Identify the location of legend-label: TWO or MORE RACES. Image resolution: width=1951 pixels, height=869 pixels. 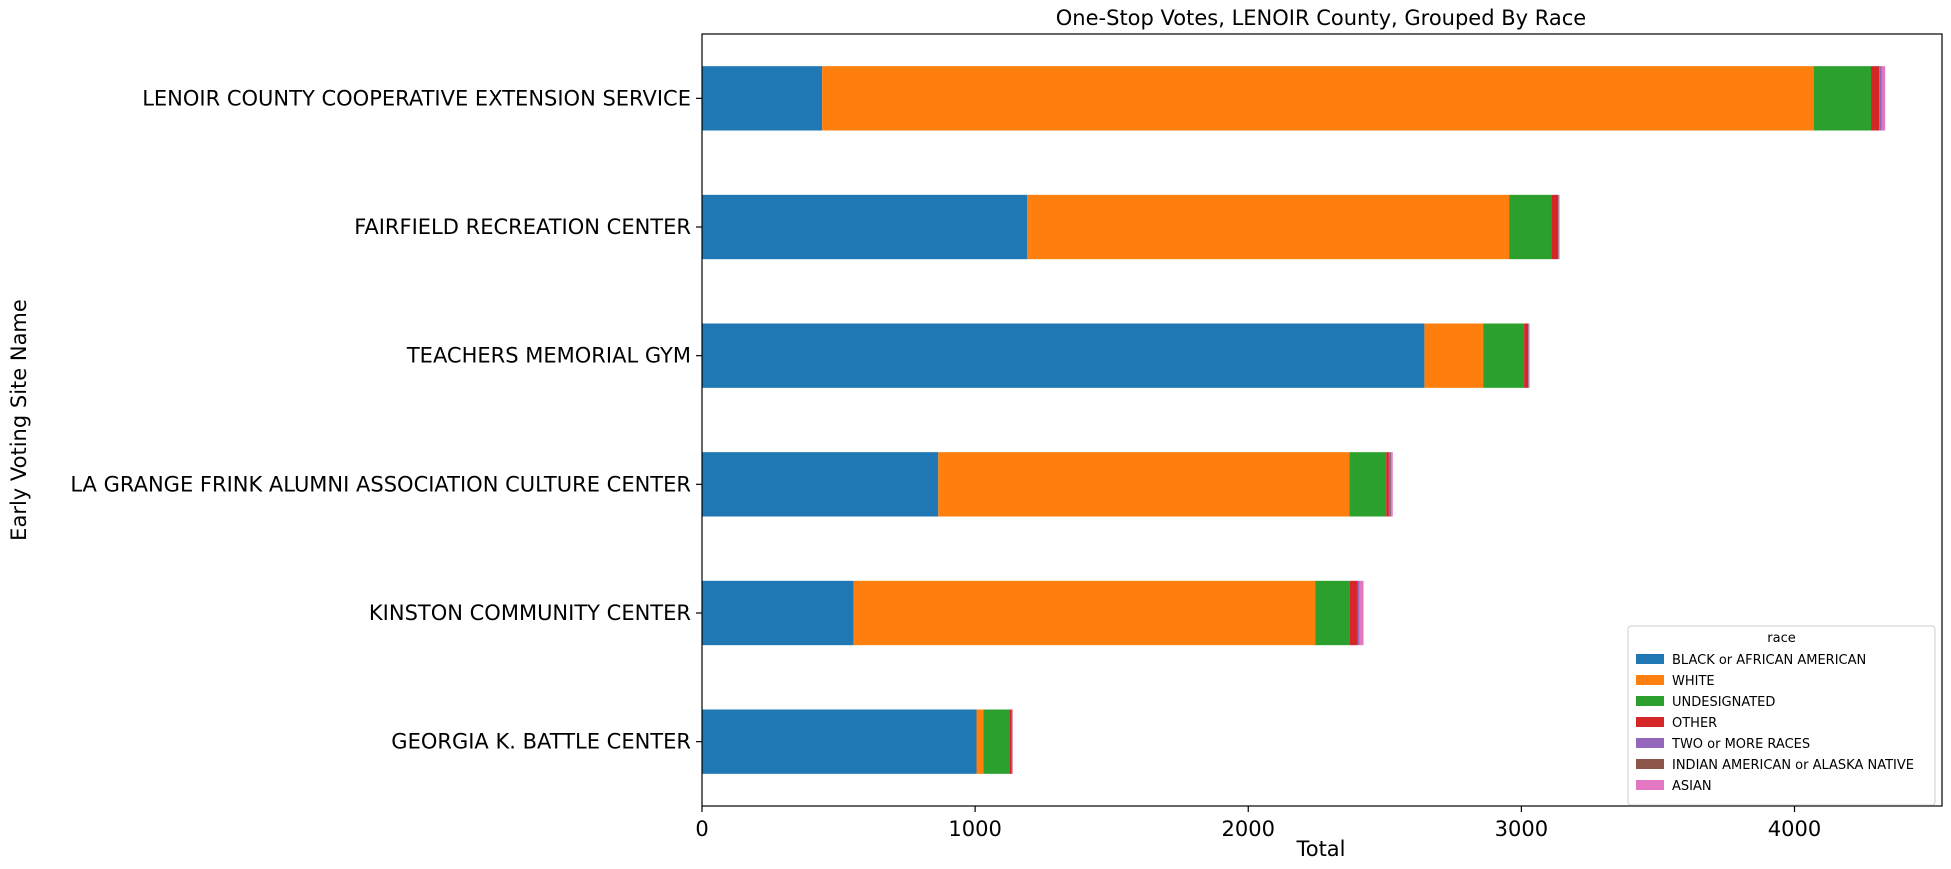
(1740, 744).